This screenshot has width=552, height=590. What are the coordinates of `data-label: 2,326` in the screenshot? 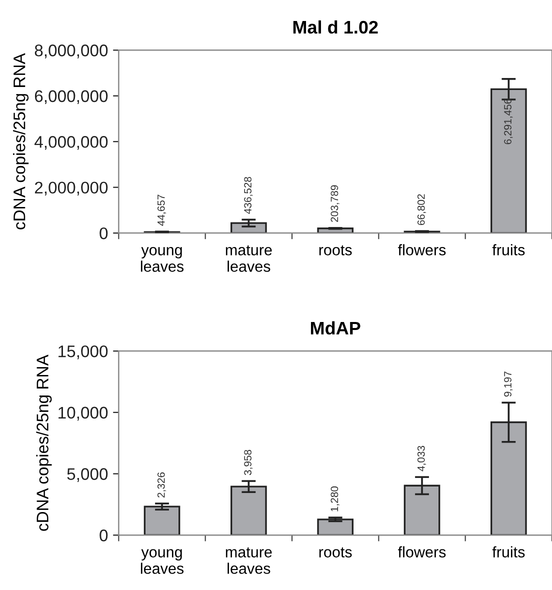 It's located at (161, 485).